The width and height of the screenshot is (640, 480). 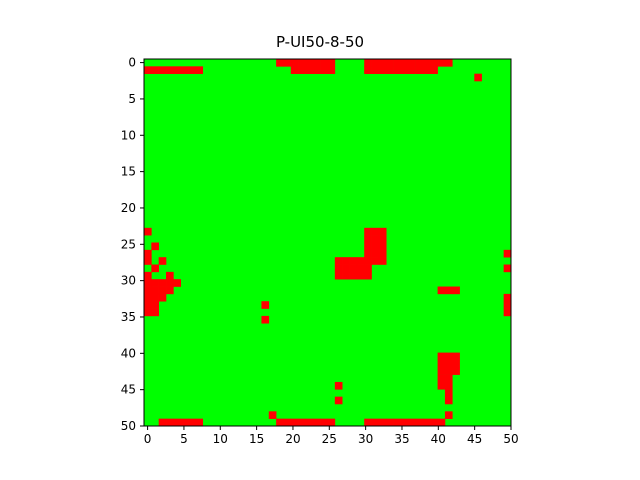 What do you see at coordinates (128, 172) in the screenshot?
I see `y-tick-label: 15` at bounding box center [128, 172].